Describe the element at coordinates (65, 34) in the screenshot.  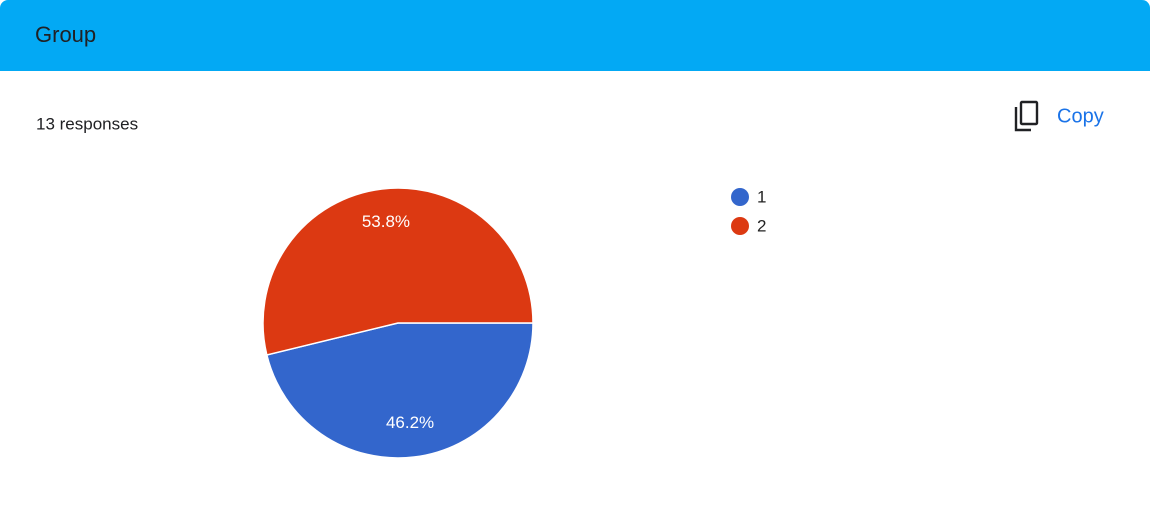
I see `header-title: Group` at that location.